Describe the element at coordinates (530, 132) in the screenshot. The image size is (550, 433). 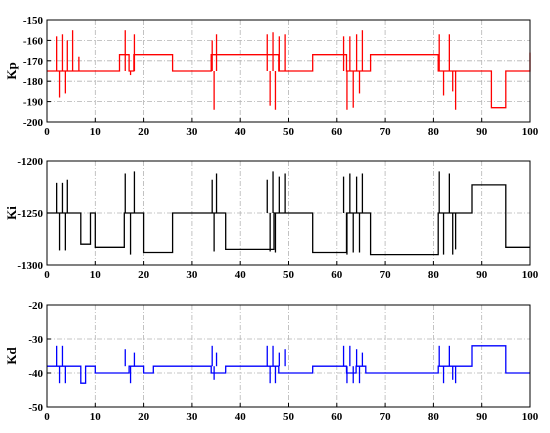
I see `kp-x-tick-label: 100` at that location.